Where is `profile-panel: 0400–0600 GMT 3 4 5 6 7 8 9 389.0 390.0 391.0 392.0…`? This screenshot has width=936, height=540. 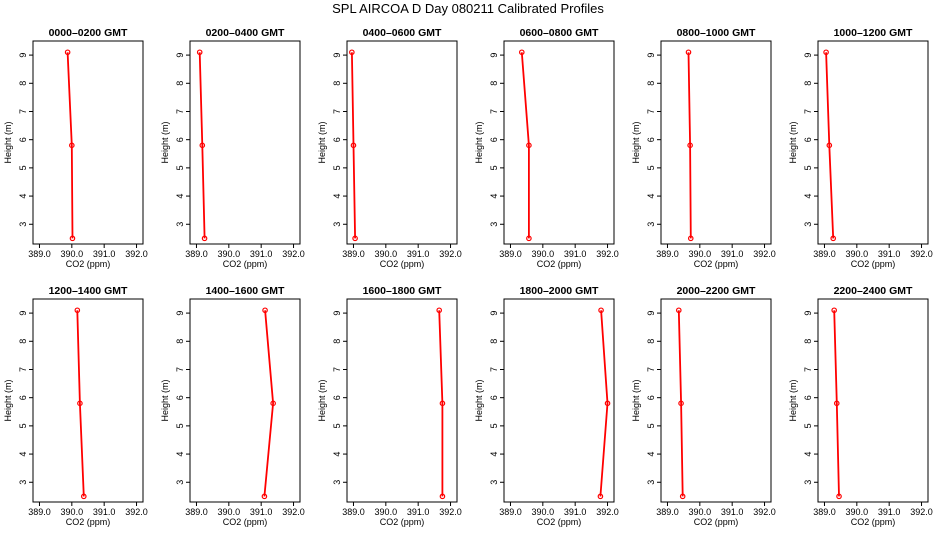
profile-panel: 0400–0600 GMT 3 4 5 6 7 8 9 389.0 390.0 391.0 392.0… is located at coordinates (389, 148).